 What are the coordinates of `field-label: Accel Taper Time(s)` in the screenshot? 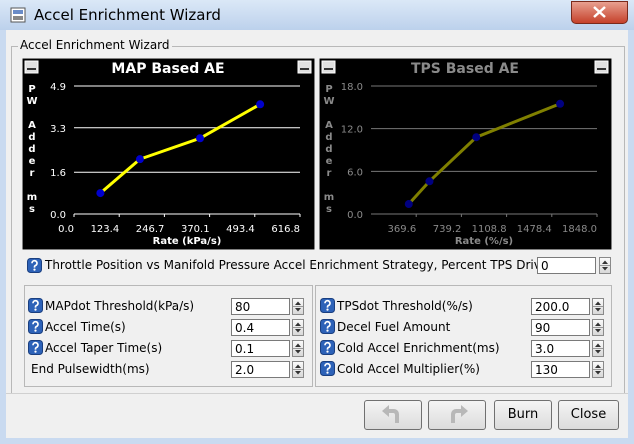 It's located at (104, 348).